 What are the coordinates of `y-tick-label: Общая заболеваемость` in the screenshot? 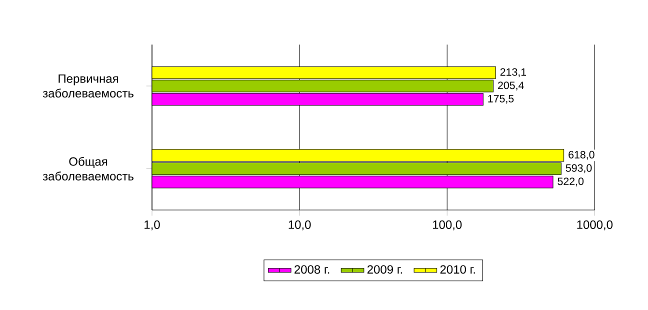 It's located at (88, 168).